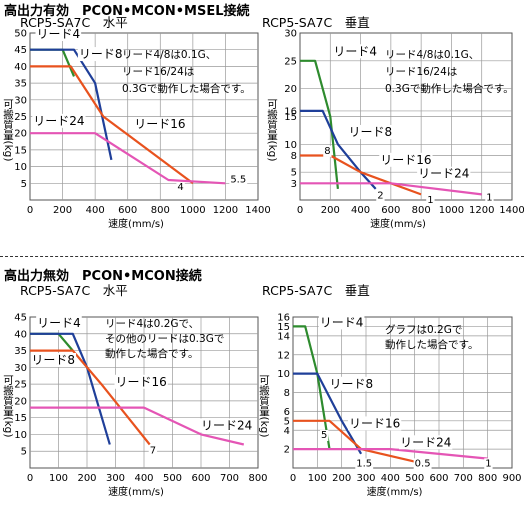  Describe the element at coordinates (290, 89) in the screenshot. I see `c2-y-tick-label: 20` at that location.